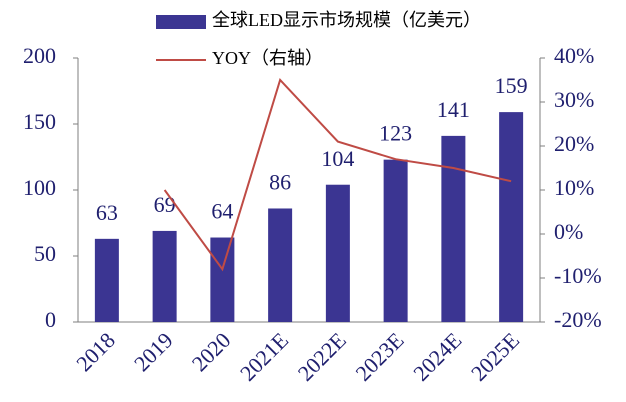 Image resolution: width=626 pixels, height=402 pixels. What do you see at coordinates (346, 20) in the screenshot?
I see `legend-label: 全球LED显示市场规模（亿美元）` at bounding box center [346, 20].